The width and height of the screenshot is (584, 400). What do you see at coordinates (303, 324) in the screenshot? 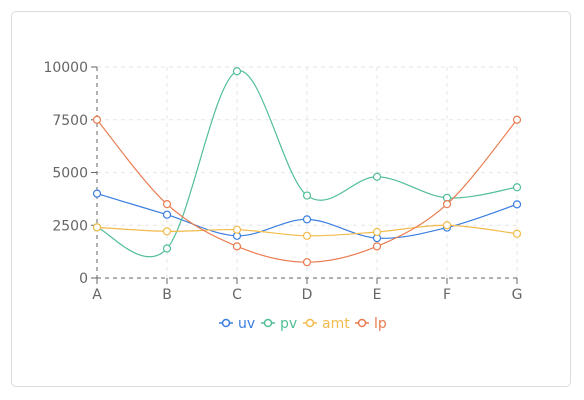
I see `legend: uv pv amt lp` at bounding box center [303, 324].